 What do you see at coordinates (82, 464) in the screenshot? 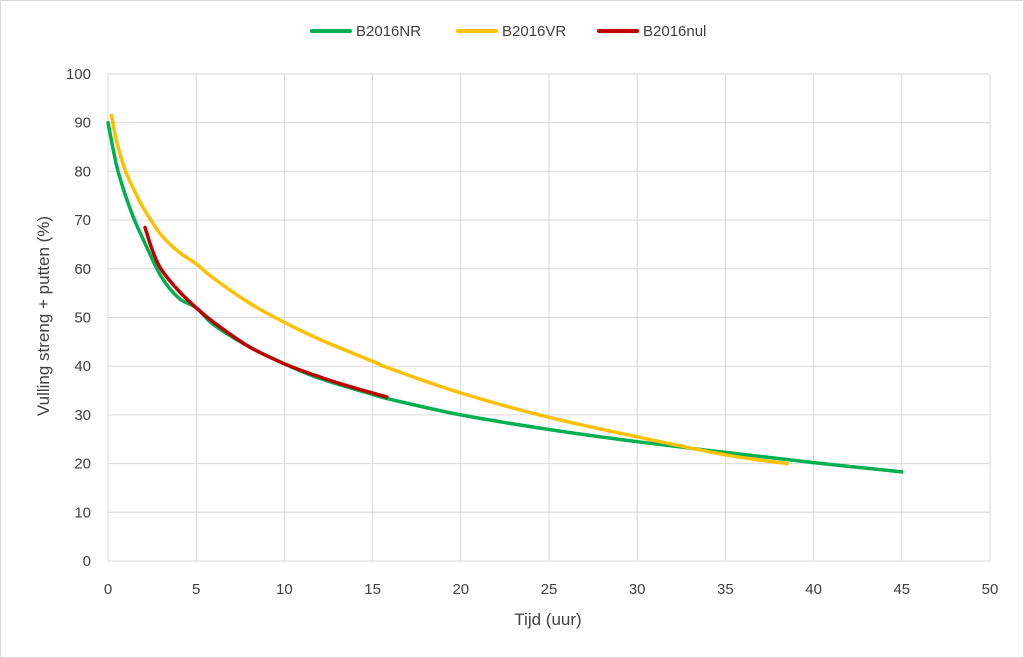
I see `y-tick-label: 20` at bounding box center [82, 464].